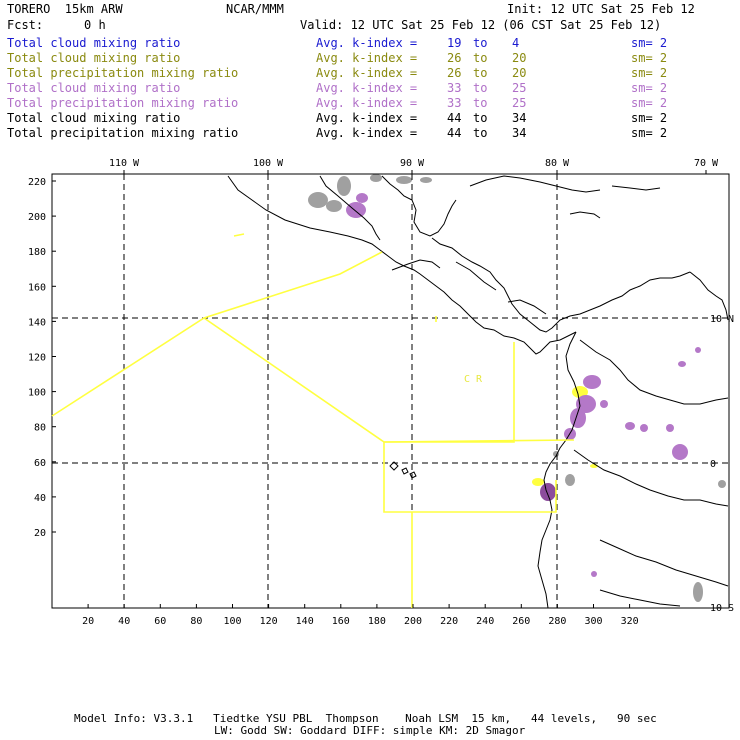 This screenshot has height=740, width=740. I want to click on x-tick-label: 100, so click(232, 621).